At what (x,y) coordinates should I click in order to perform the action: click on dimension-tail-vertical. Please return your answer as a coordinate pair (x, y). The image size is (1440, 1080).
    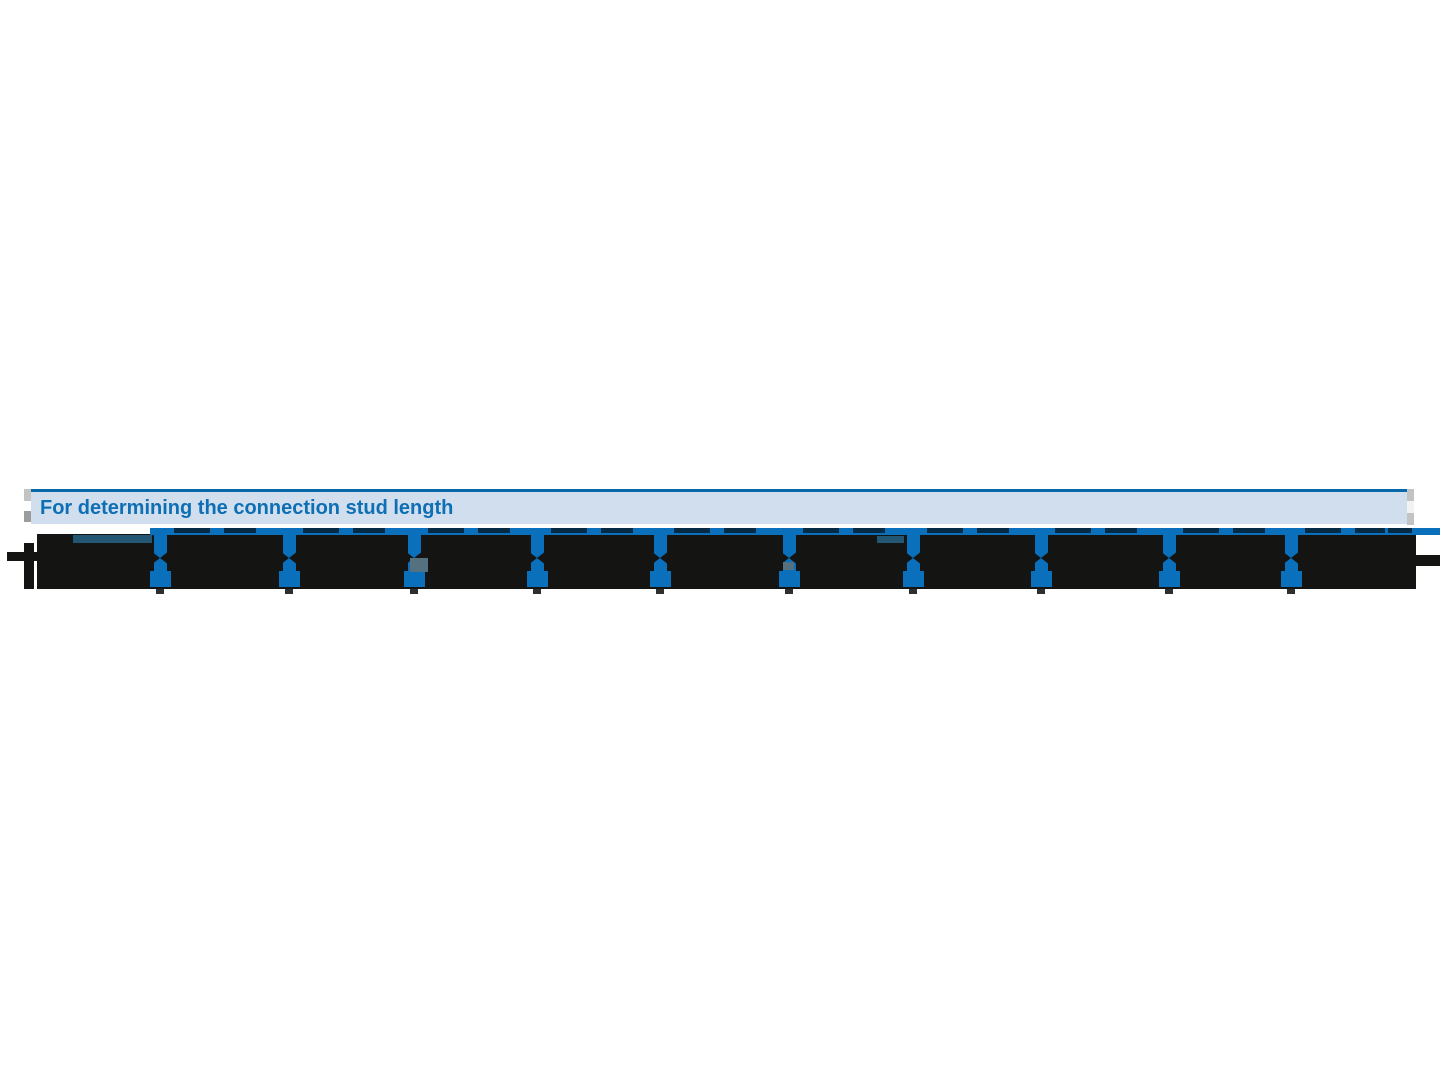
    Looking at the image, I should click on (29, 566).